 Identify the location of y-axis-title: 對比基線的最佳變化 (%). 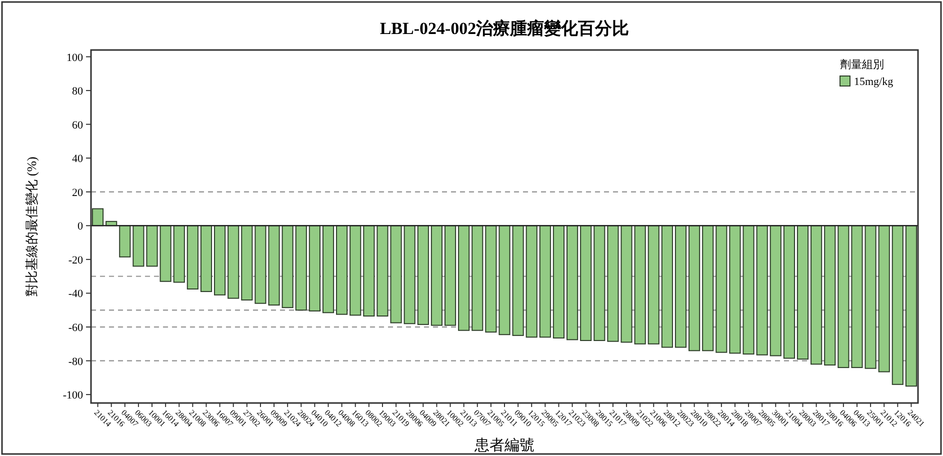
(31, 226).